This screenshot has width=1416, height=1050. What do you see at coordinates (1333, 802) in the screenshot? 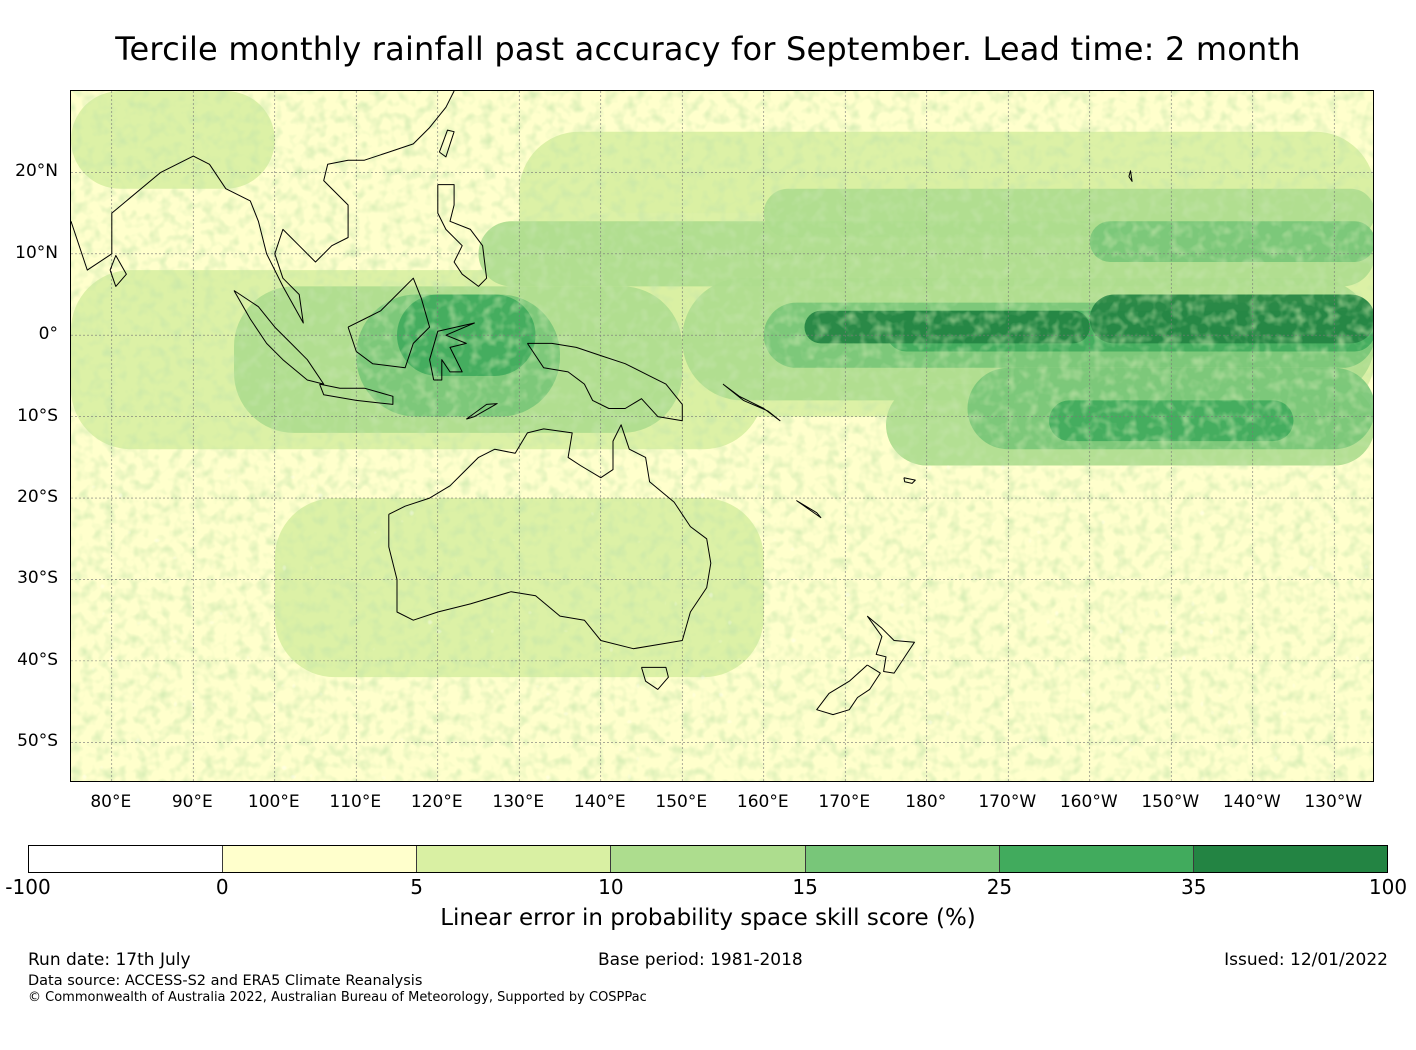
I see `lon-tick-label: 130°W` at bounding box center [1333, 802].